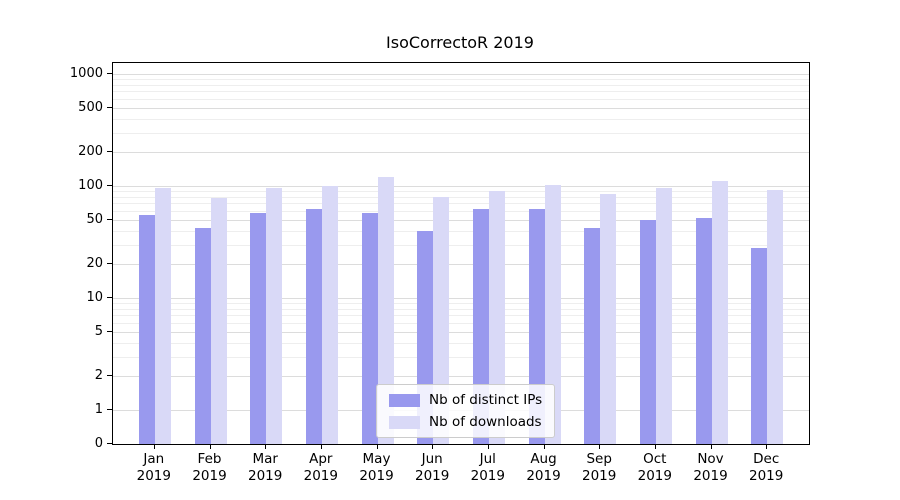 Image resolution: width=900 pixels, height=500 pixels. What do you see at coordinates (98, 443) in the screenshot?
I see `y-tick-label: 0` at bounding box center [98, 443].